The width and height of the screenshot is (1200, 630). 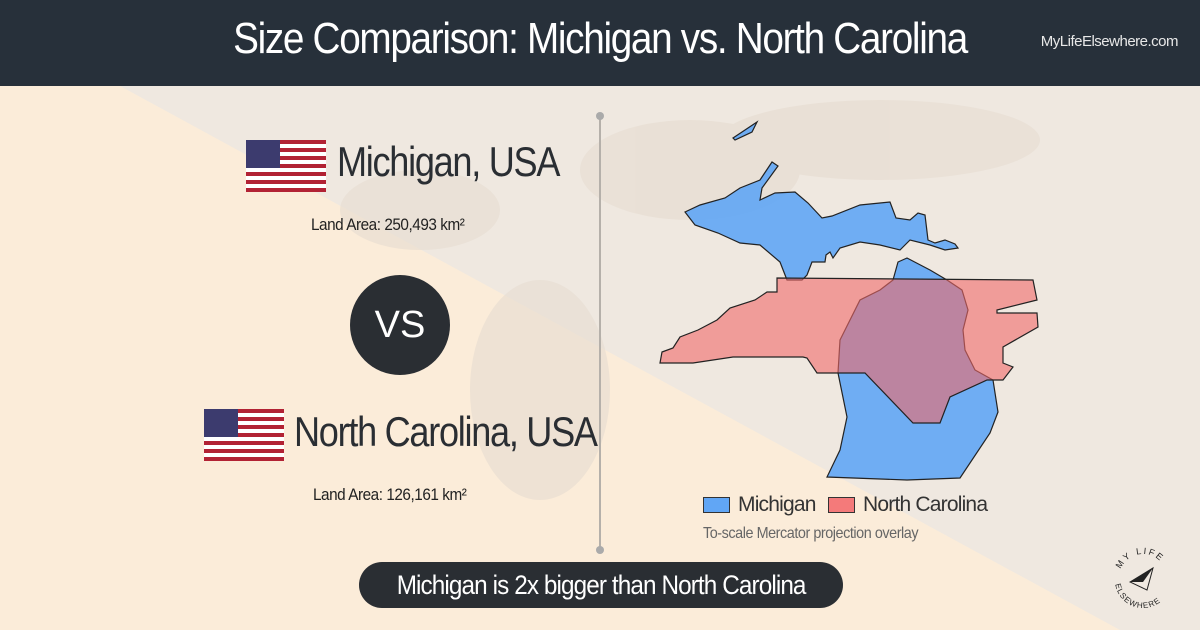 What do you see at coordinates (925, 504) in the screenshot?
I see `legend-label: North Carolina` at bounding box center [925, 504].